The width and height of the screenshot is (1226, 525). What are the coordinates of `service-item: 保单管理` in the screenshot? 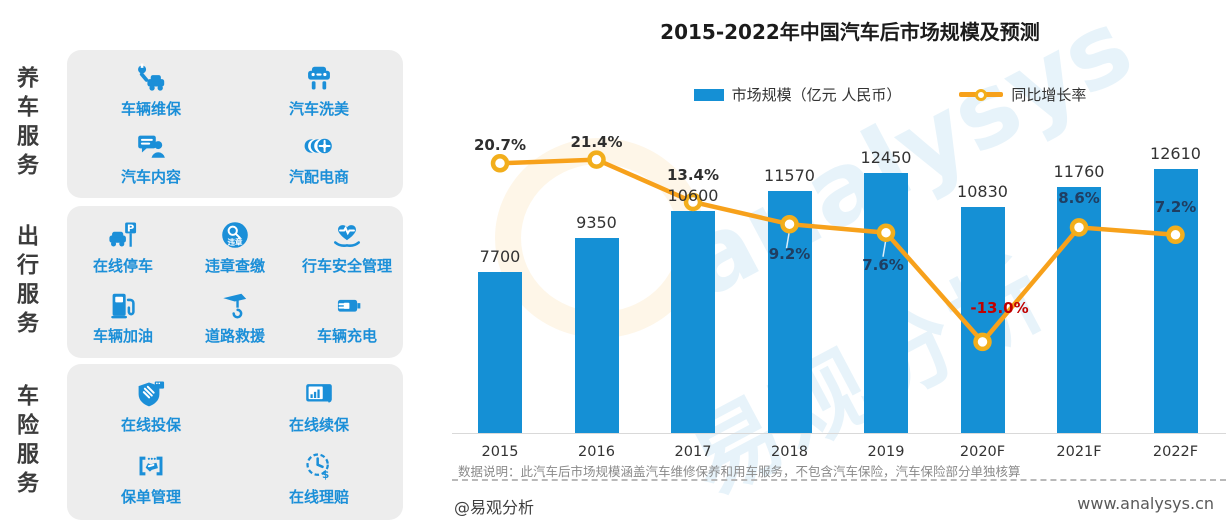 It's located at (151, 478).